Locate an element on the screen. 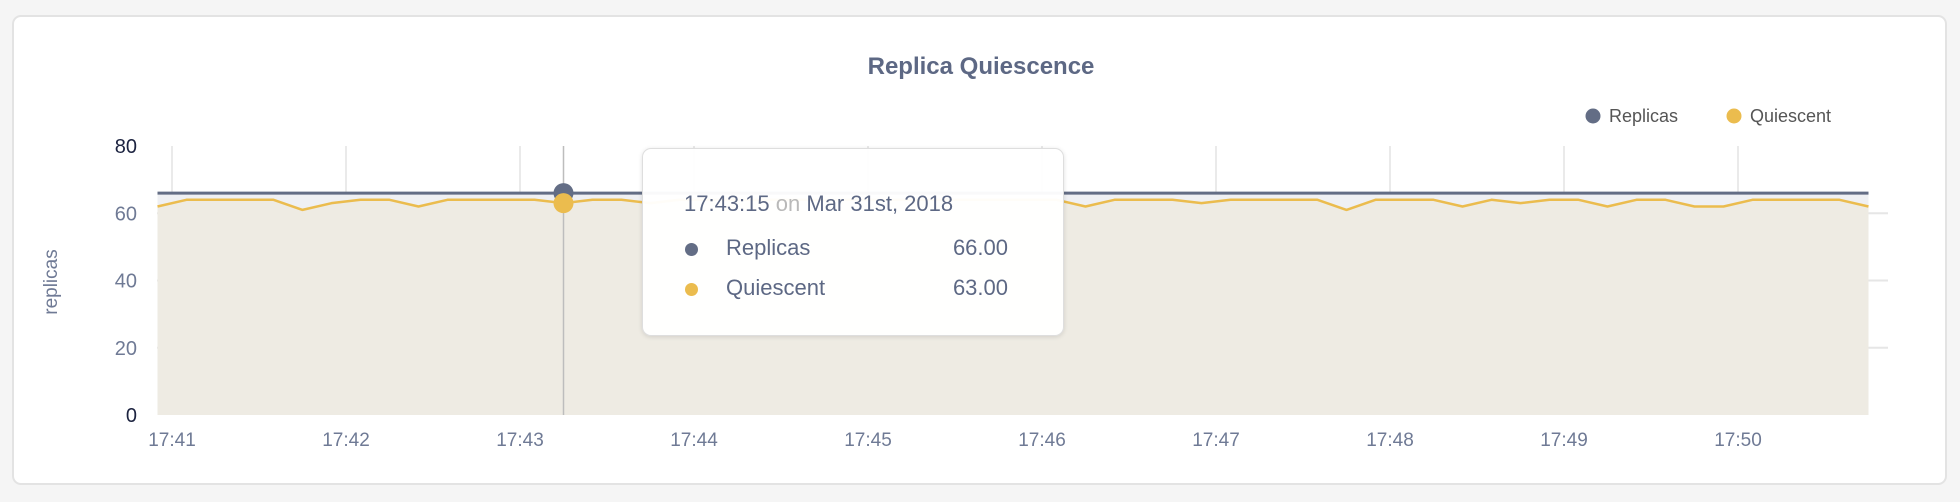 This screenshot has width=1960, height=502. legend-replicas-dot-icon is located at coordinates (1593, 116).